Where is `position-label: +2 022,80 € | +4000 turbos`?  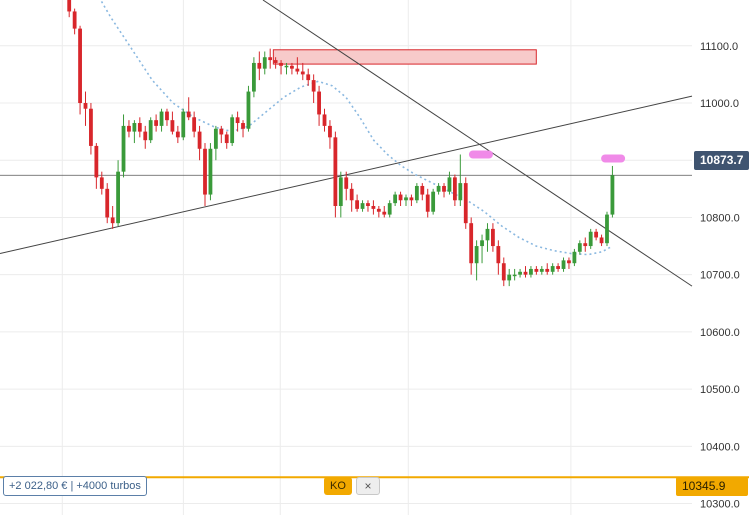
position-label: +2 022,80 € | +4000 turbos is located at coordinates (75, 486).